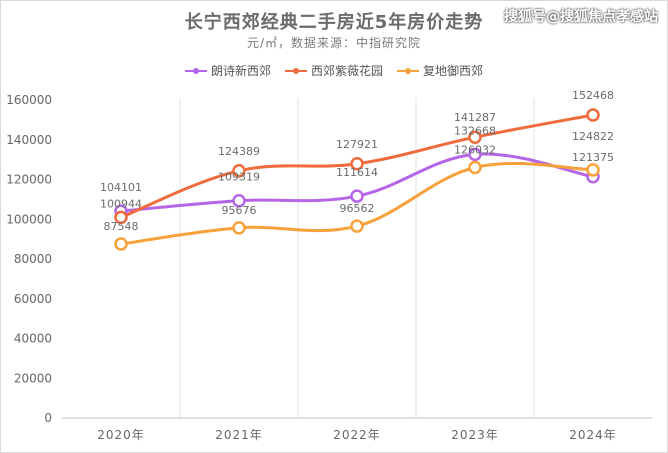 The width and height of the screenshot is (668, 453). What do you see at coordinates (593, 157) in the screenshot?
I see `data-label: 121375` at bounding box center [593, 157].